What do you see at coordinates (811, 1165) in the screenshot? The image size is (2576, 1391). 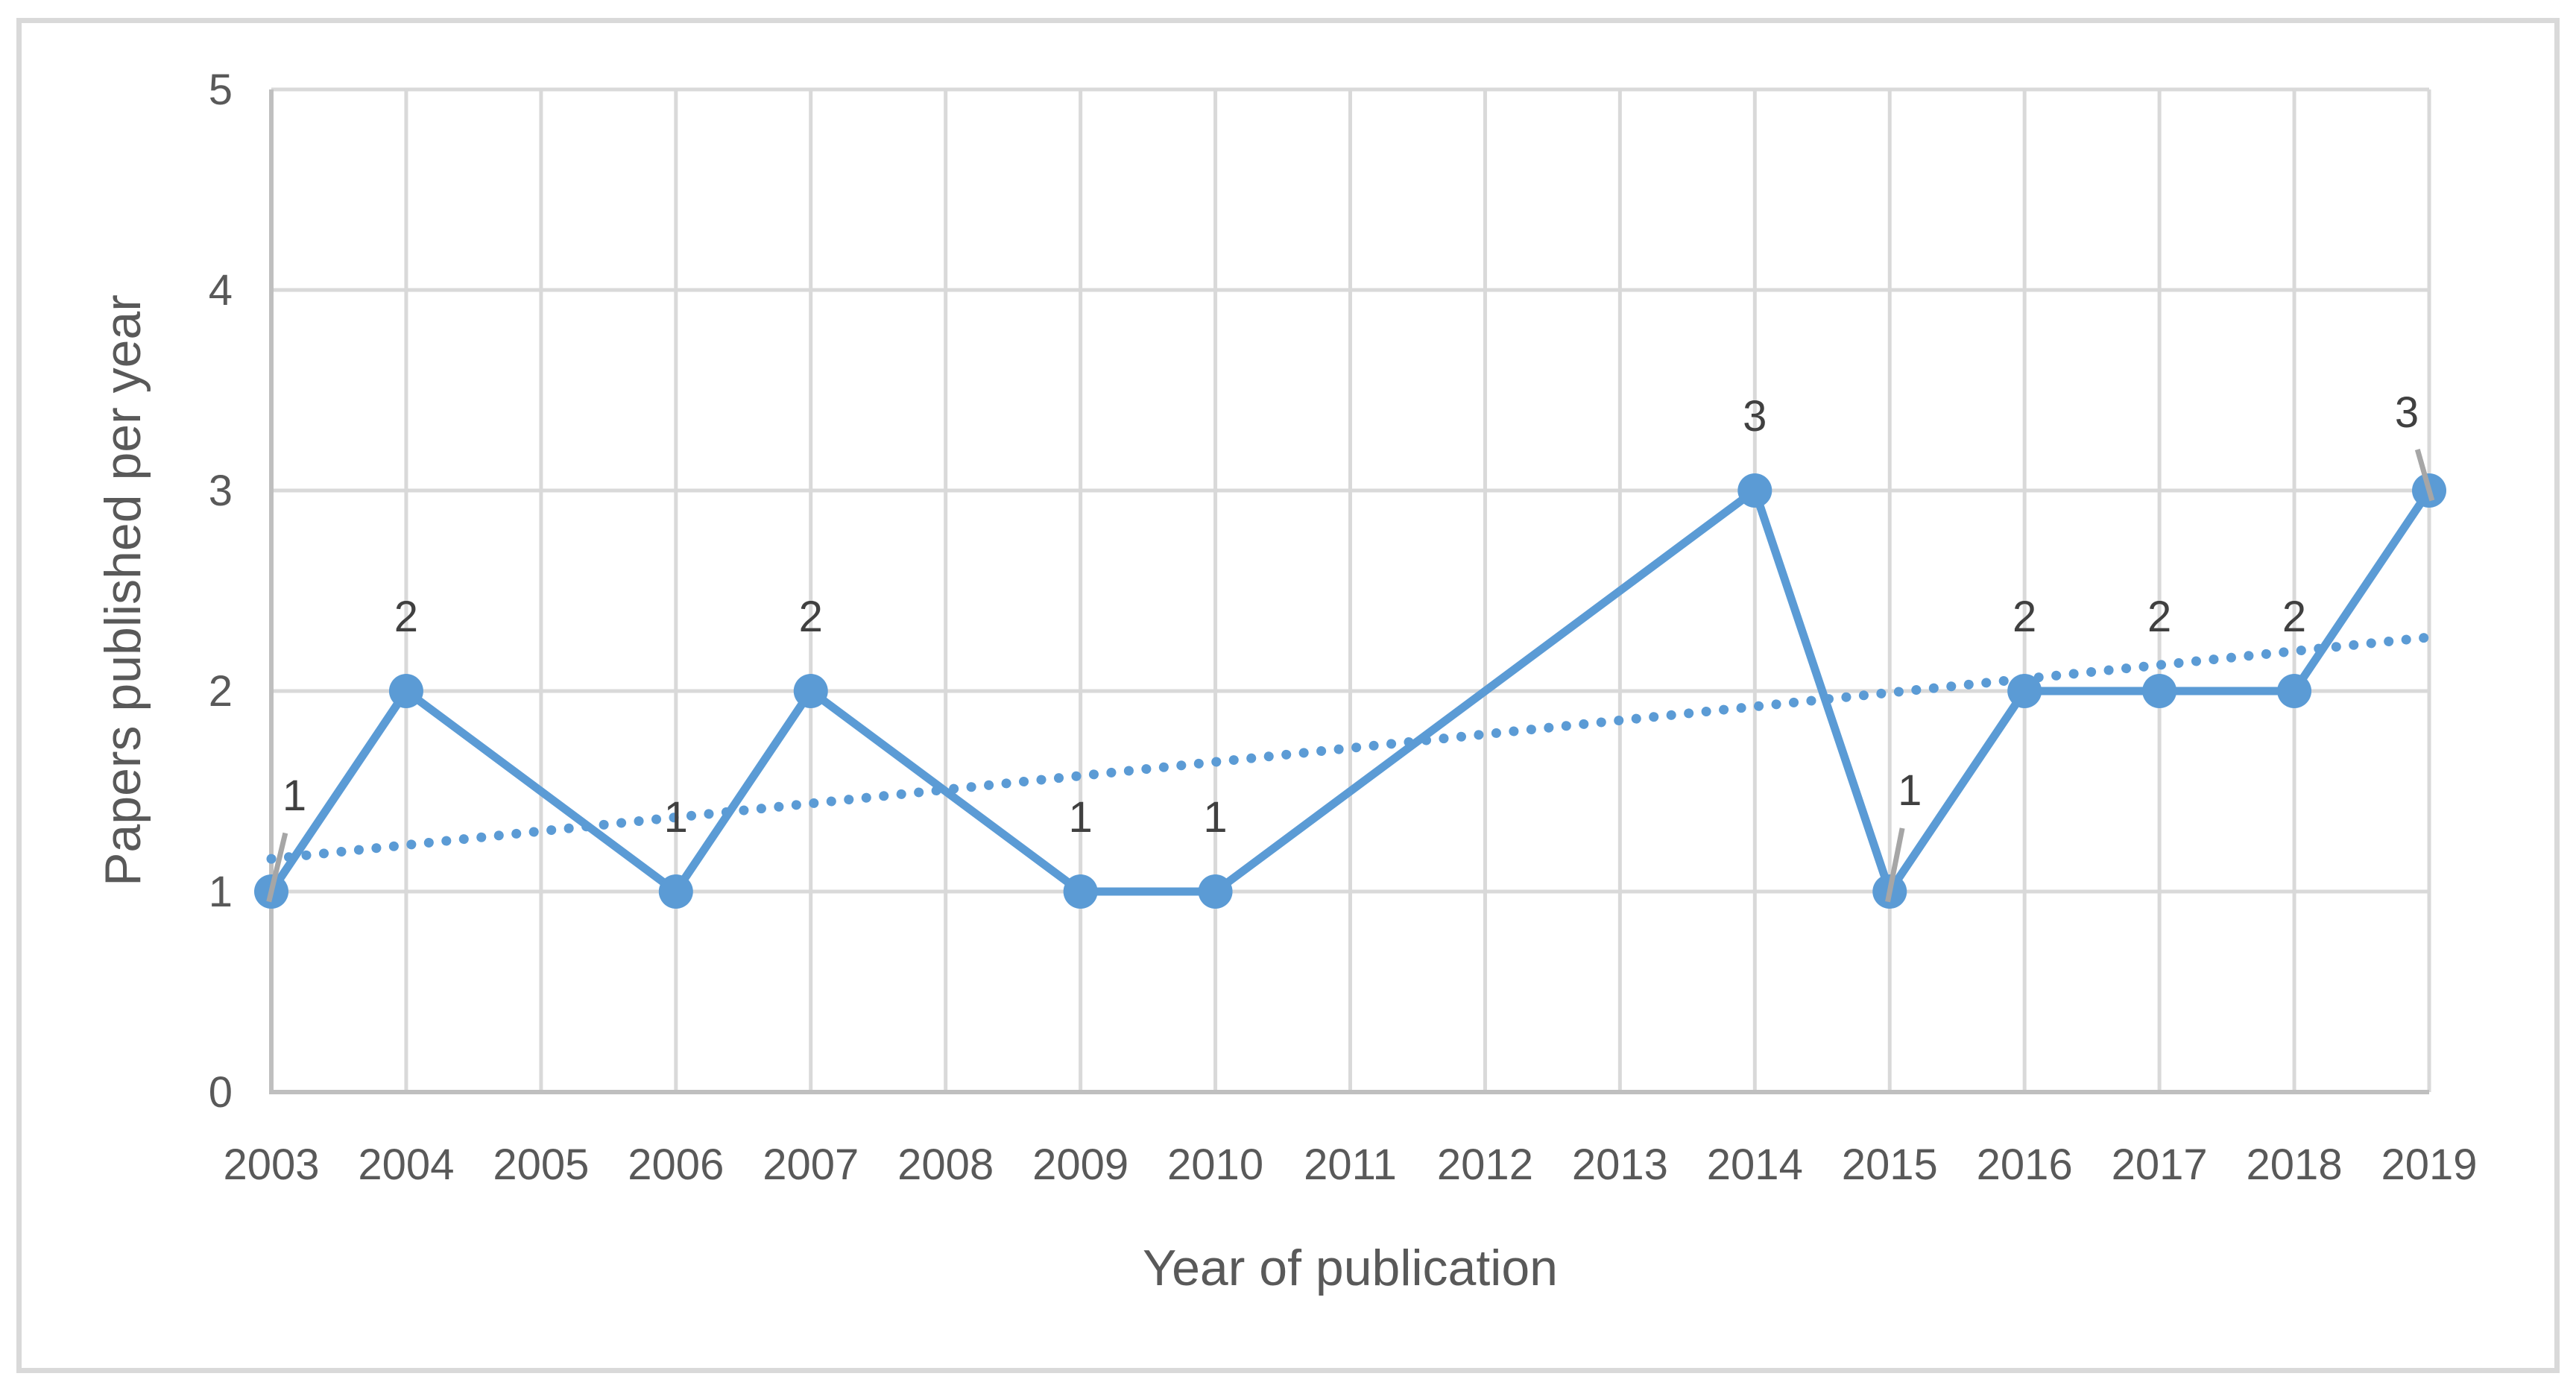 I see `x-tick-label: 2007` at bounding box center [811, 1165].